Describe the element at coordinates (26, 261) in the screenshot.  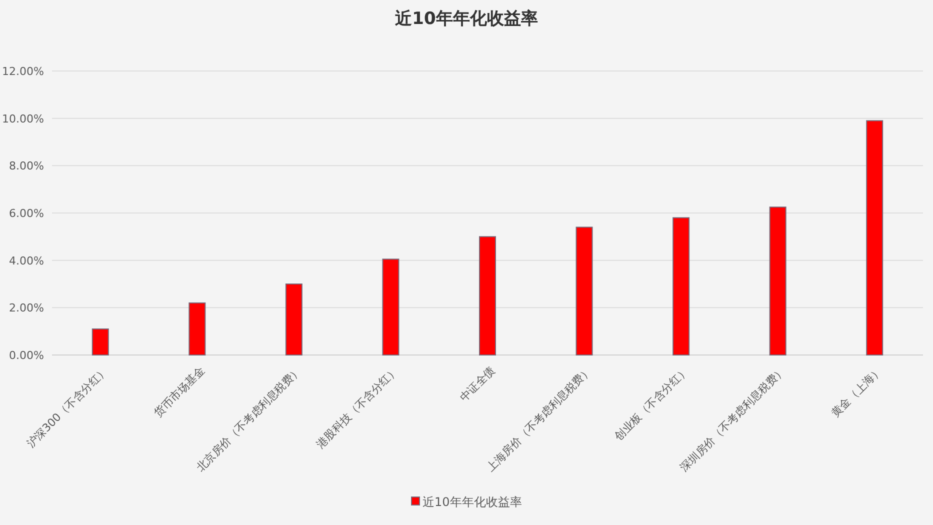
I see `y-tick-label: 4.00%` at that location.